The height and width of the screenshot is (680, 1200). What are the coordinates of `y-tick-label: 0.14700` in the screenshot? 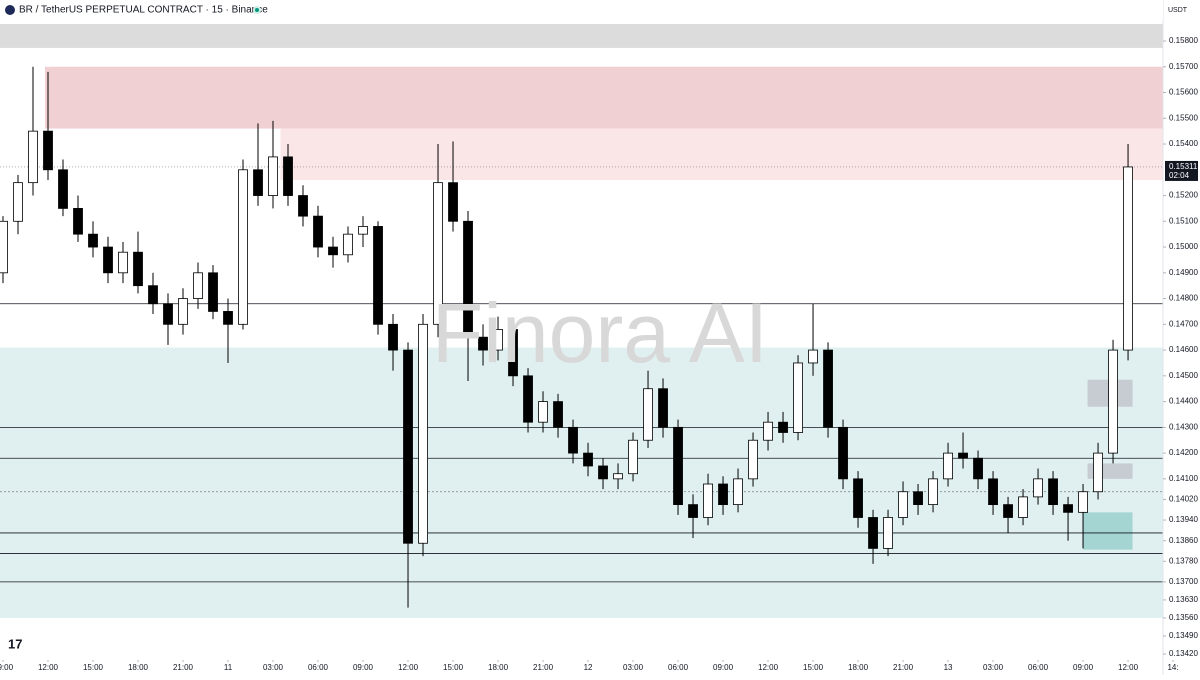 It's located at (1183, 323).